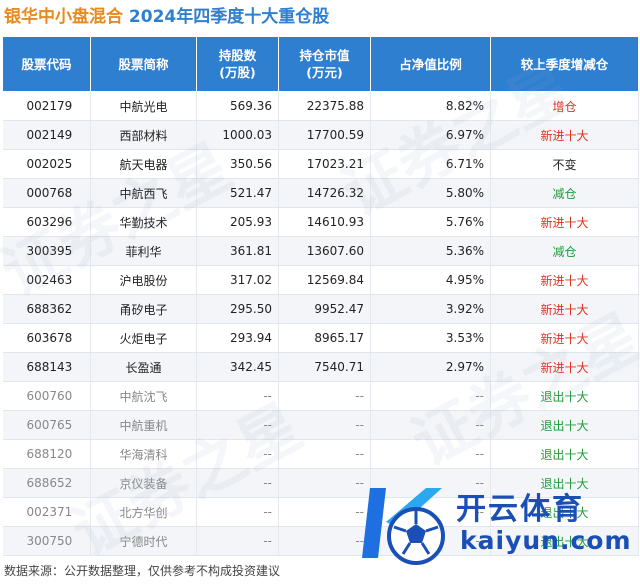 The width and height of the screenshot is (640, 584). I want to click on brand-logo: 开云体育 kaiyun.com, so click(496, 524).